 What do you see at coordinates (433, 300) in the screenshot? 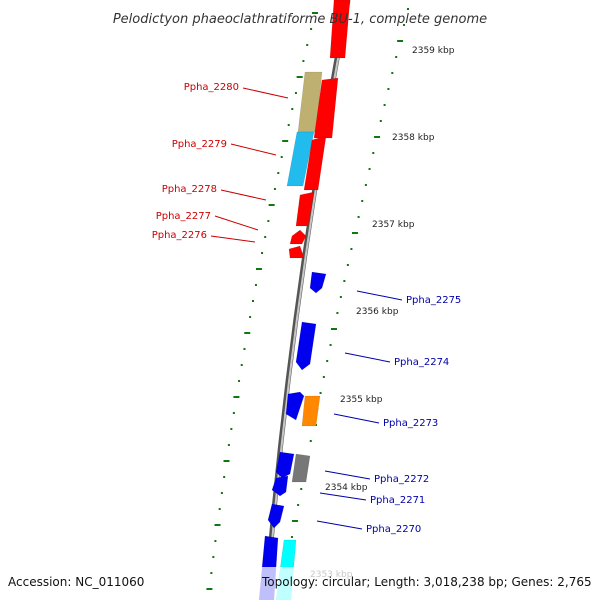
I see `gene-label-ppha-2275: Ppha_2275` at bounding box center [433, 300].